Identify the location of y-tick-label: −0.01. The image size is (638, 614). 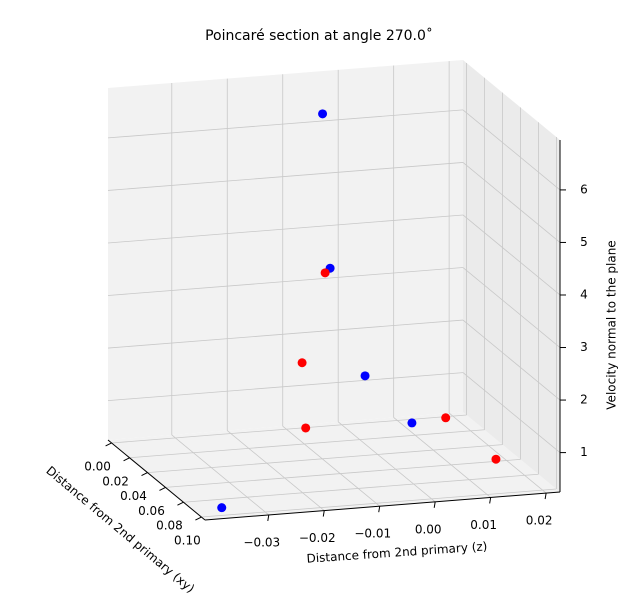
(372, 534).